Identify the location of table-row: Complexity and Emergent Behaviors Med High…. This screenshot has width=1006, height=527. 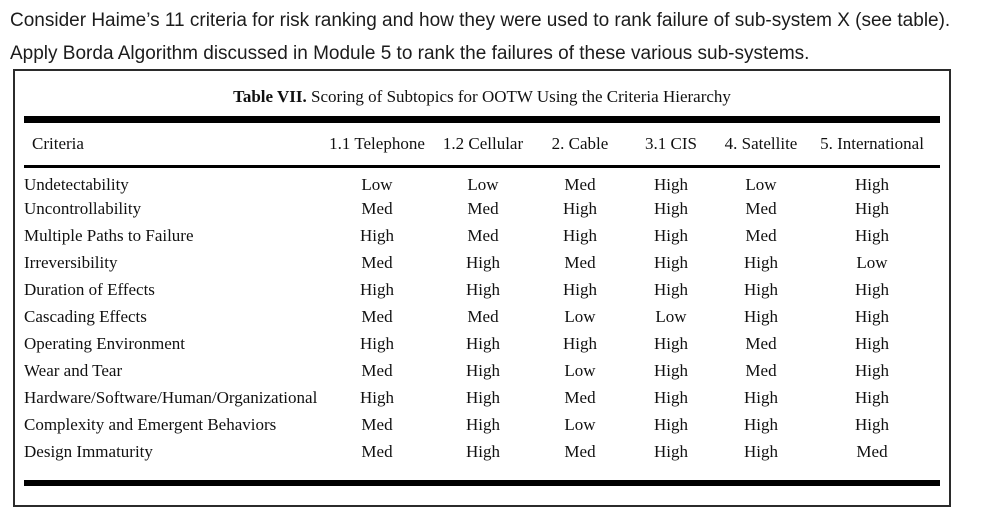
(482, 424).